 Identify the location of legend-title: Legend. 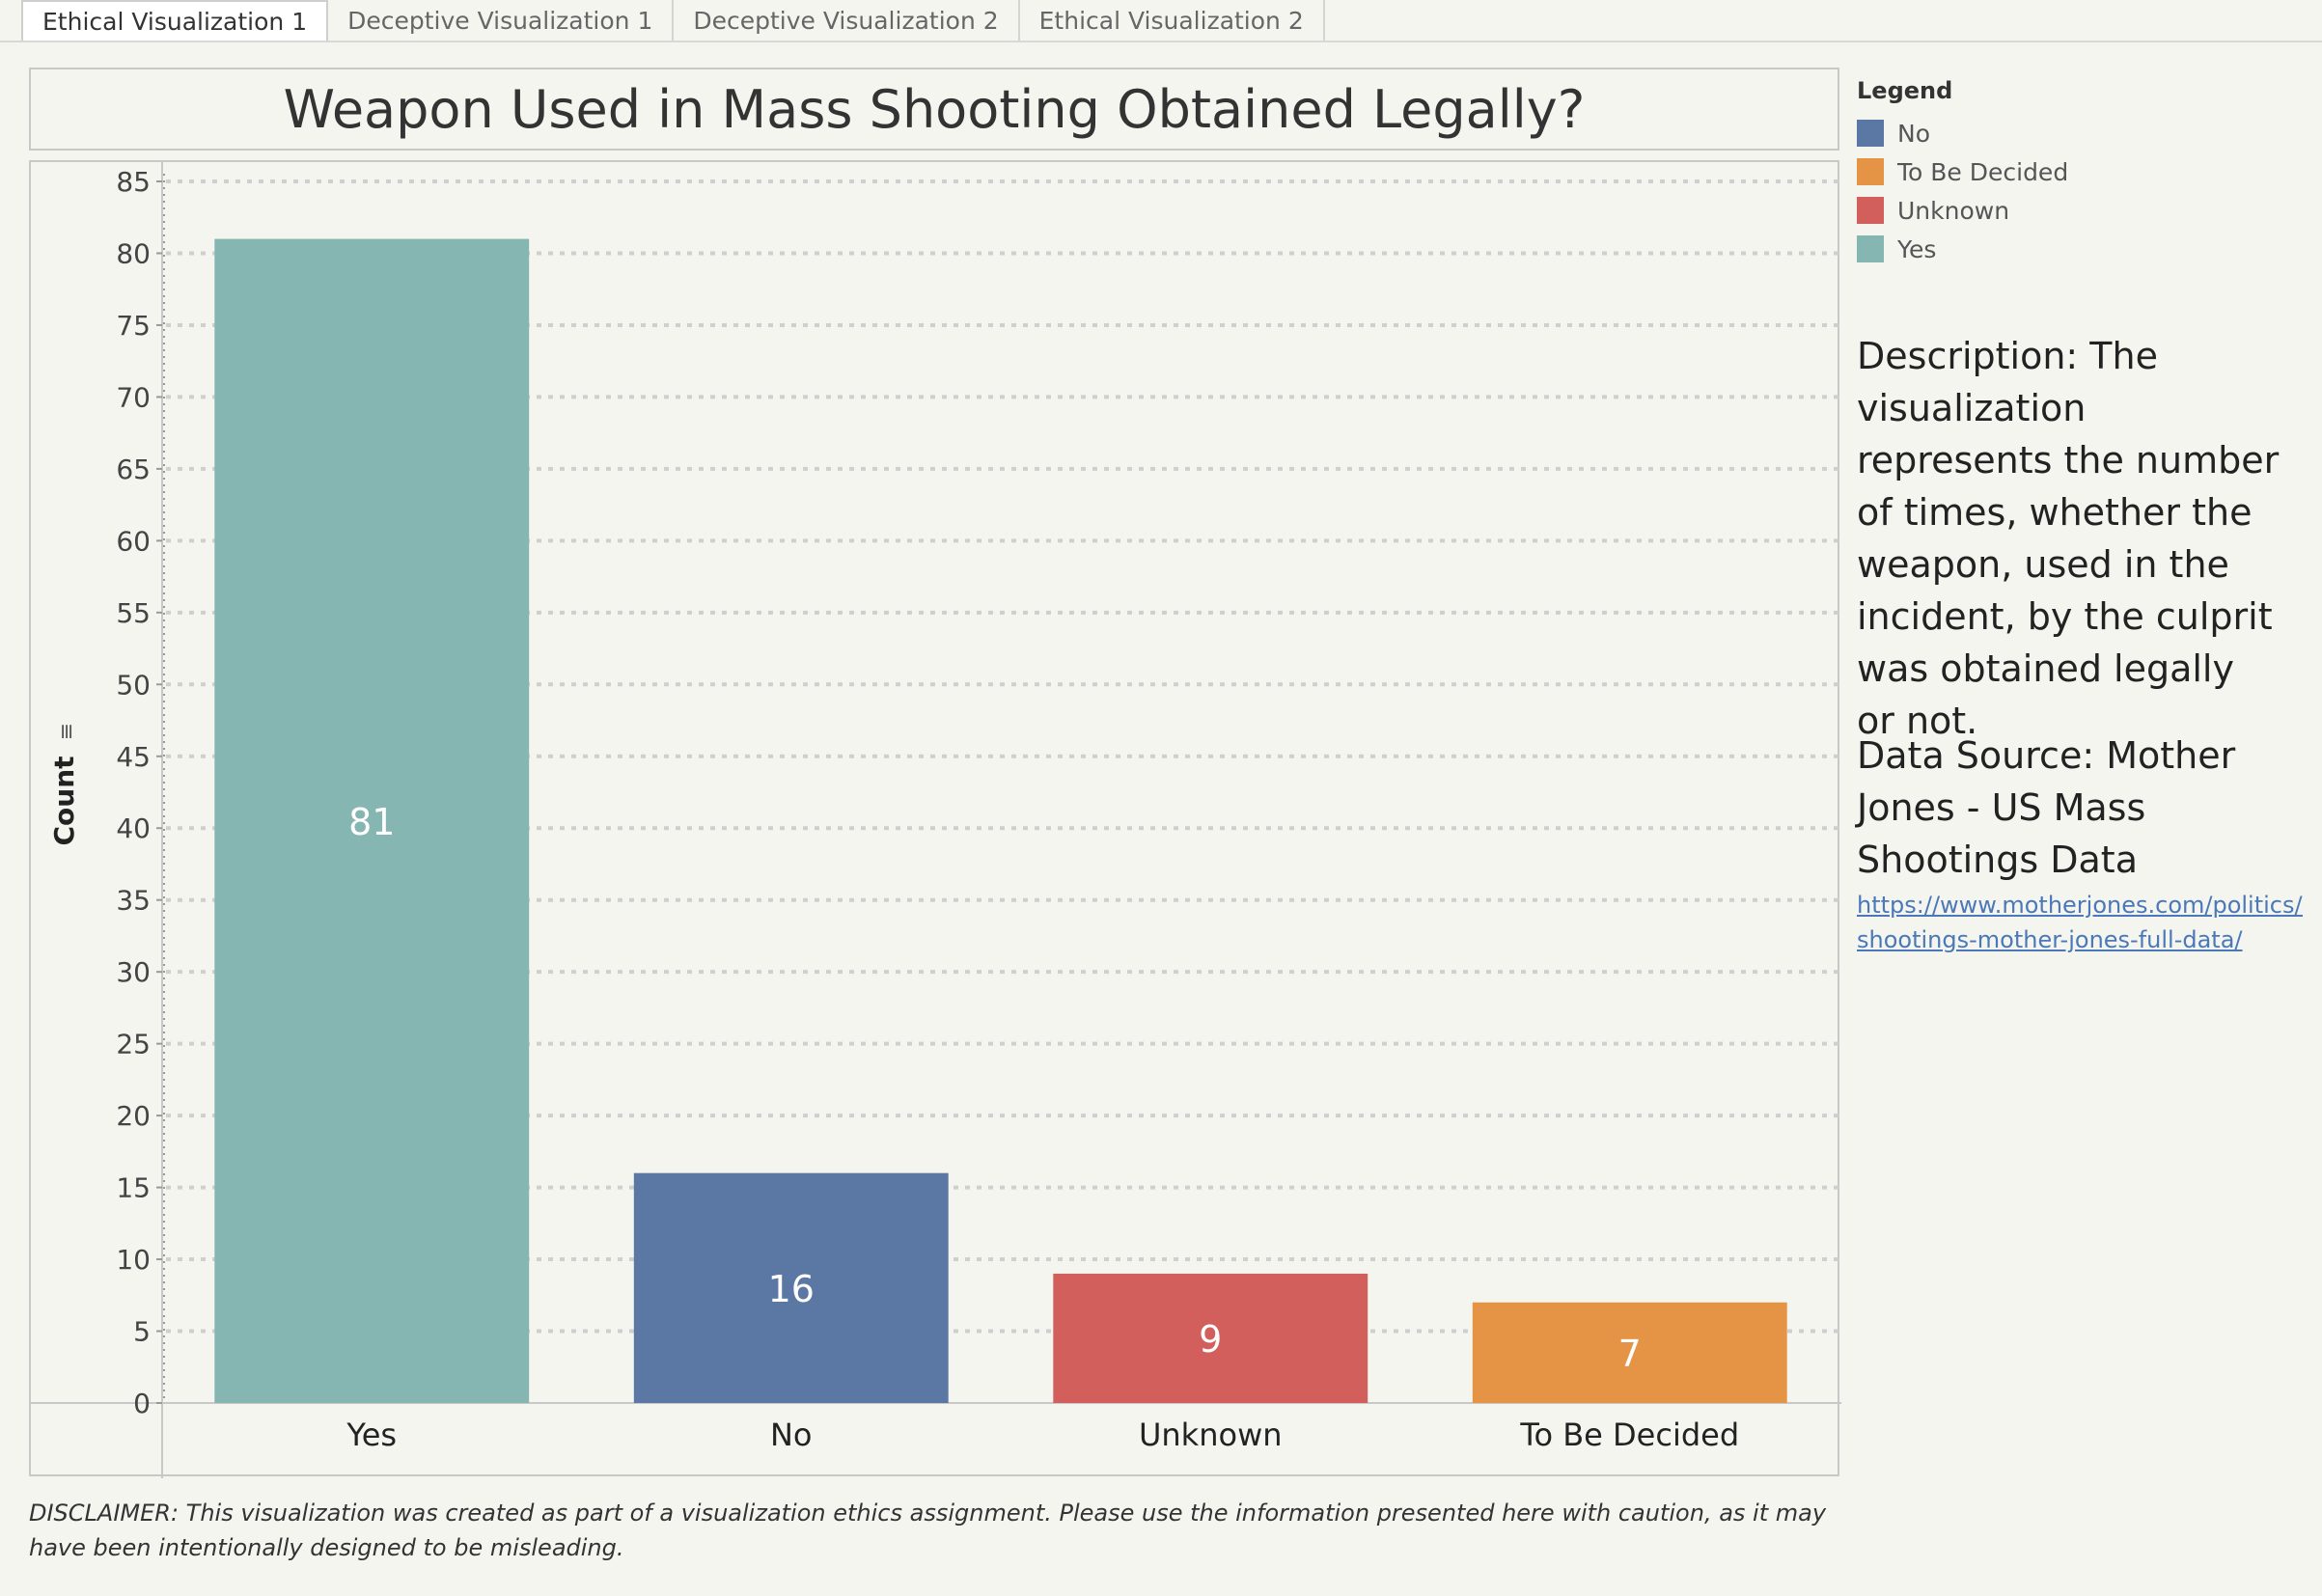
(1905, 90).